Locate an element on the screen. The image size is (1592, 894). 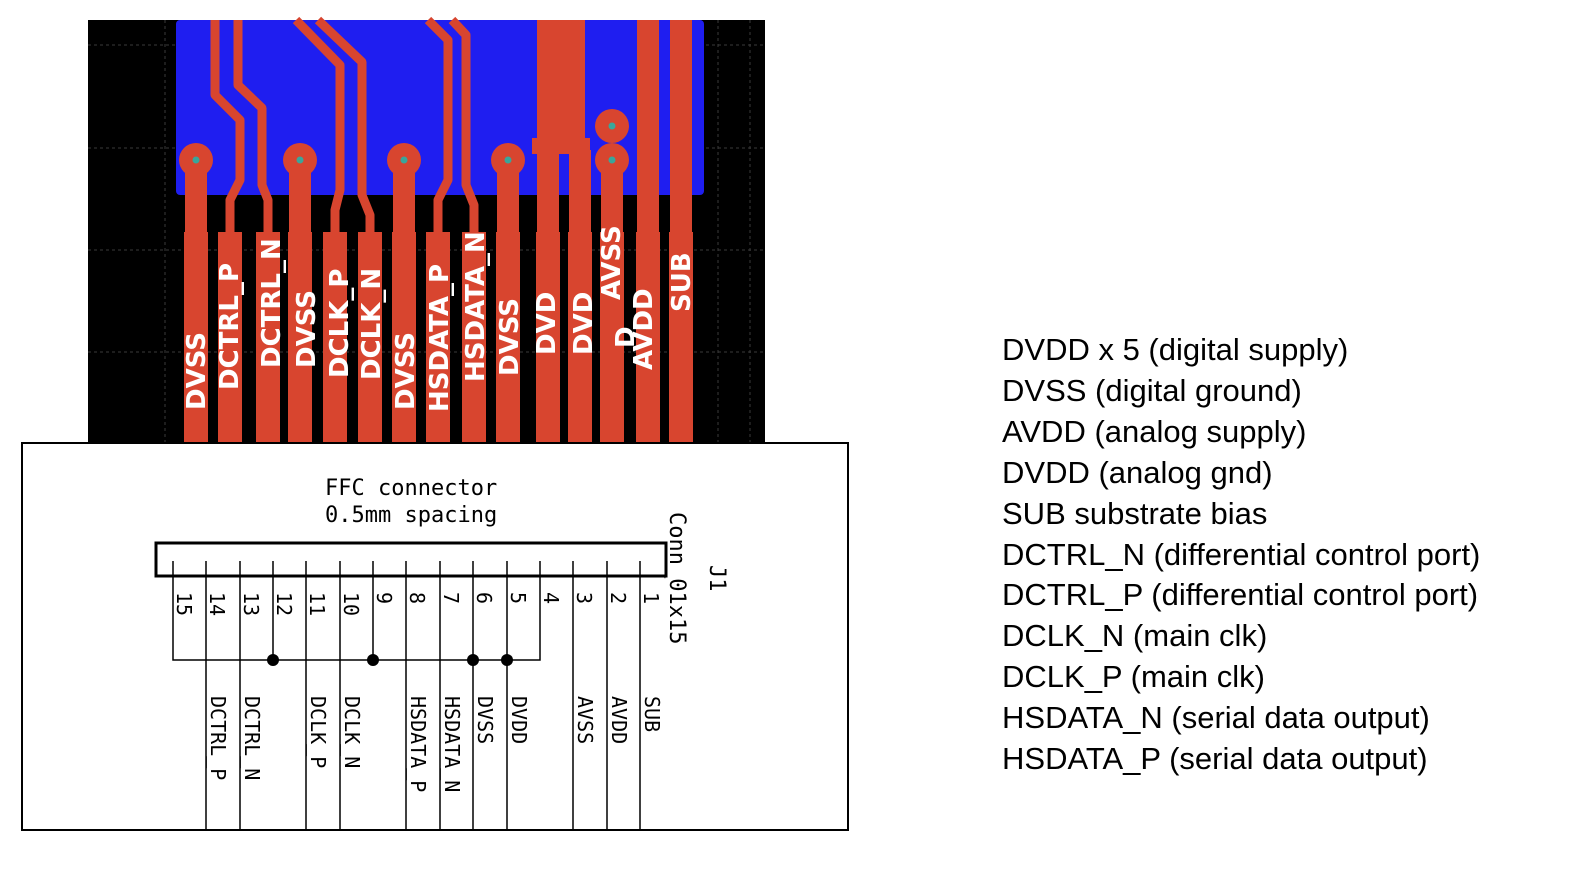
net-label: DCTRL_N is located at coordinates (252, 738).